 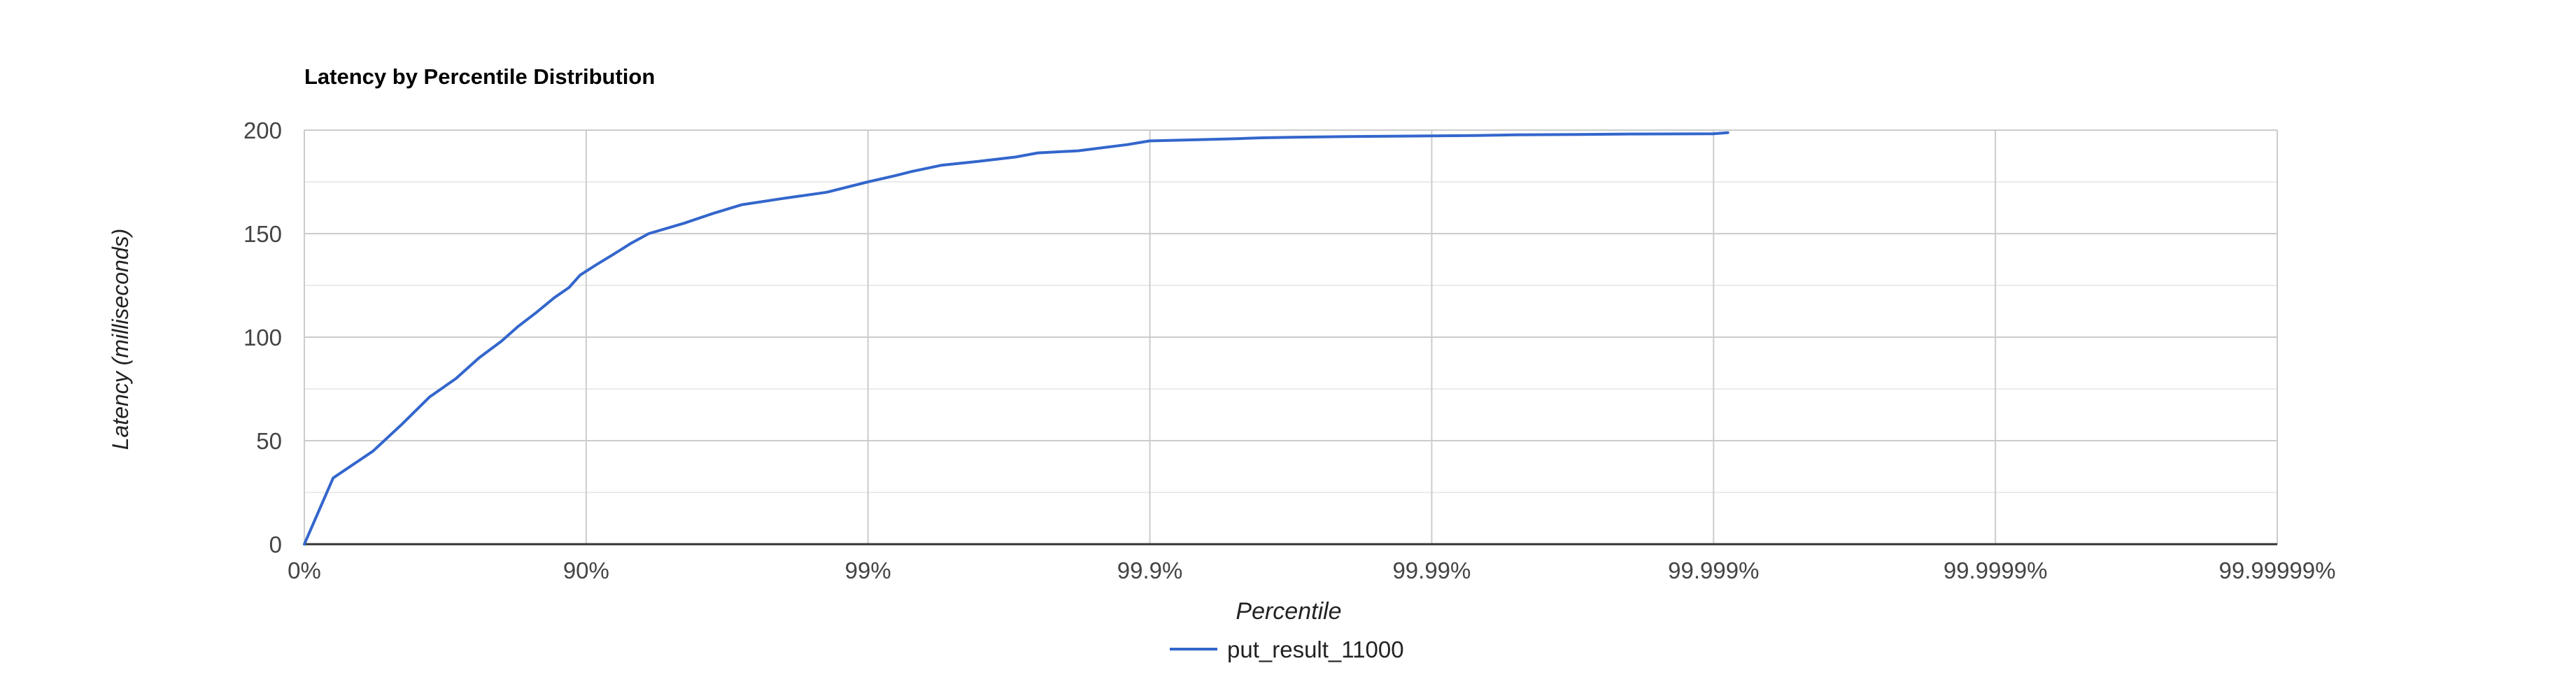 I want to click on x-tick-label: 99.999%, so click(x=1713, y=570).